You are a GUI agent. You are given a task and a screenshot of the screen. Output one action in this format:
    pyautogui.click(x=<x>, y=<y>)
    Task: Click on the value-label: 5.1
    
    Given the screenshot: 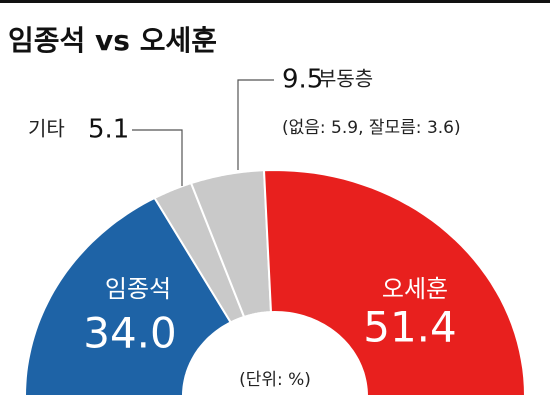 What is the action you would take?
    pyautogui.click(x=108, y=130)
    